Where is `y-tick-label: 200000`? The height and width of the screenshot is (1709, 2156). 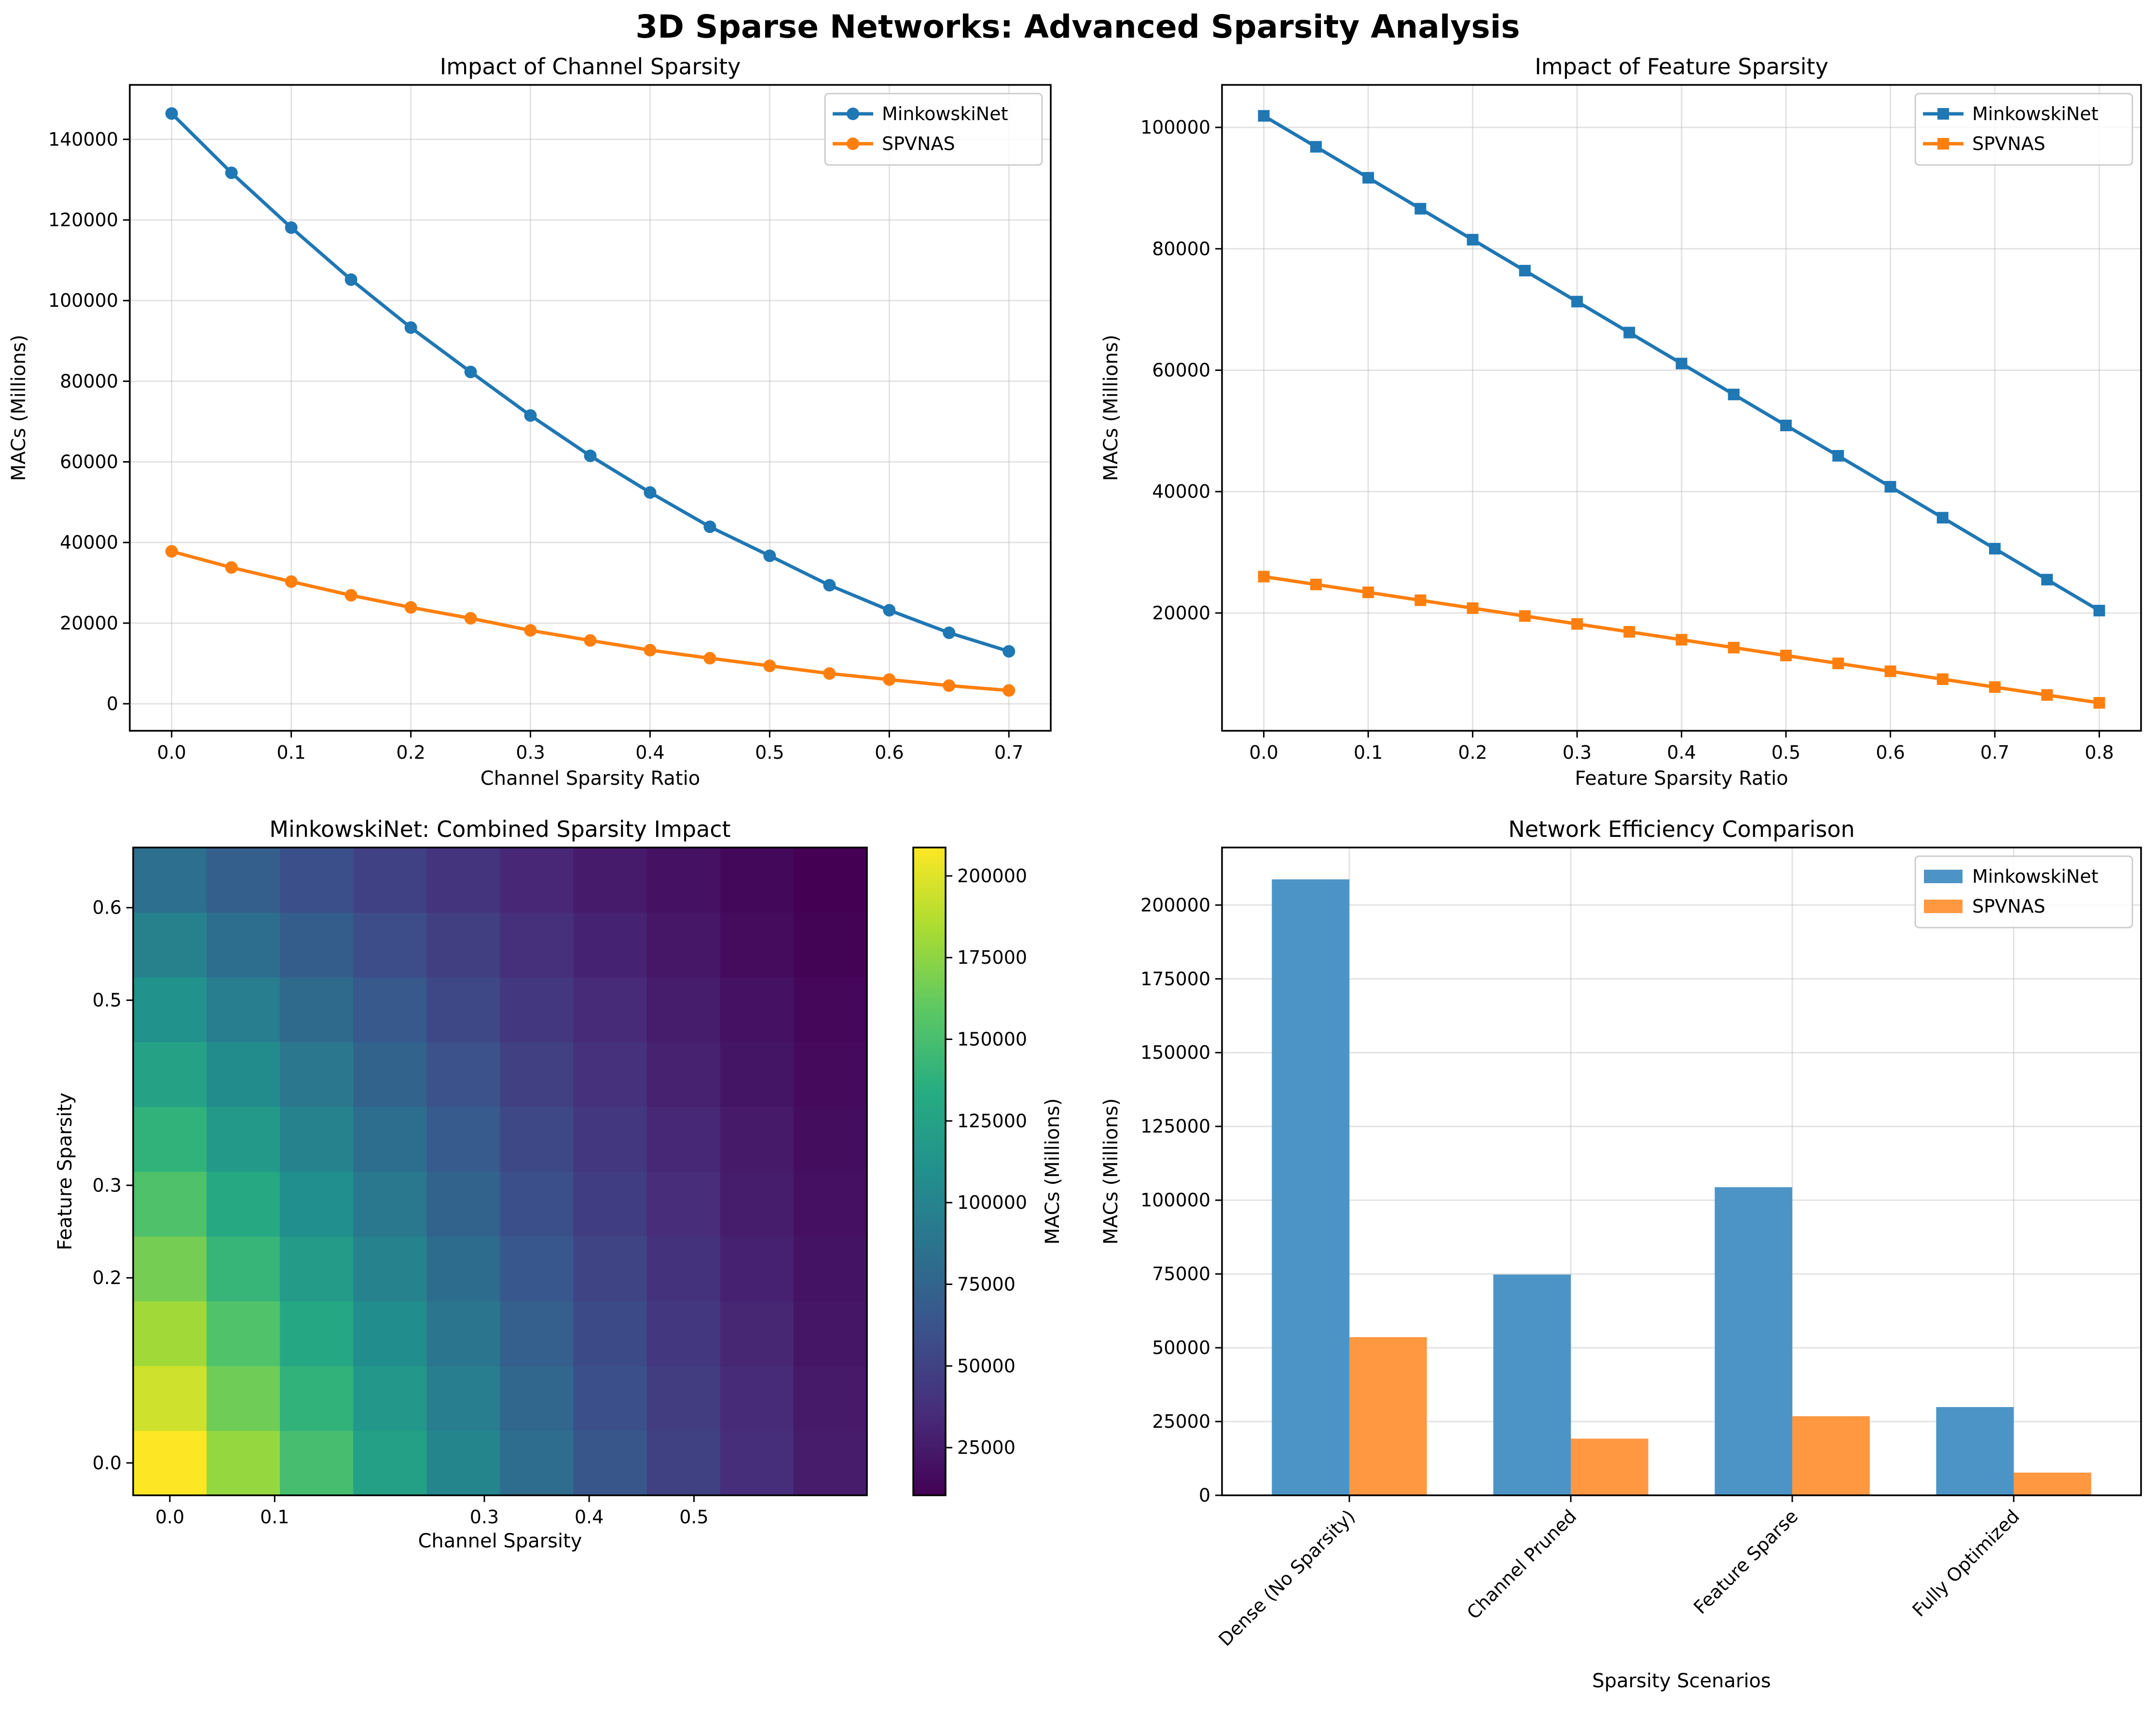 y-tick-label: 200000 is located at coordinates (1175, 905).